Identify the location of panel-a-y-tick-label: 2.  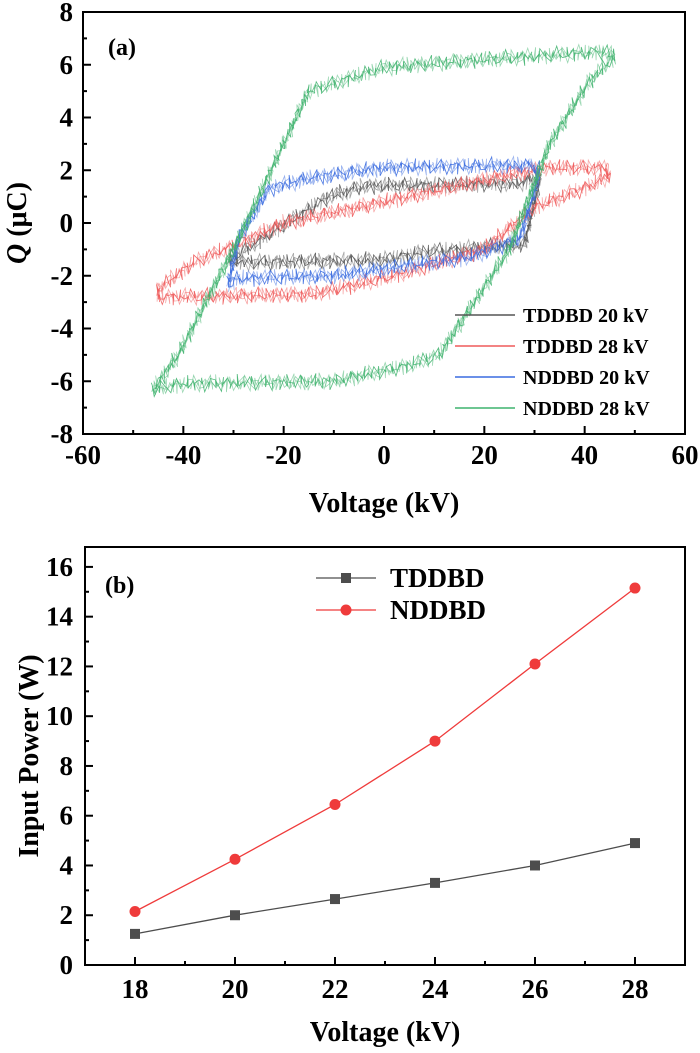
(67, 170).